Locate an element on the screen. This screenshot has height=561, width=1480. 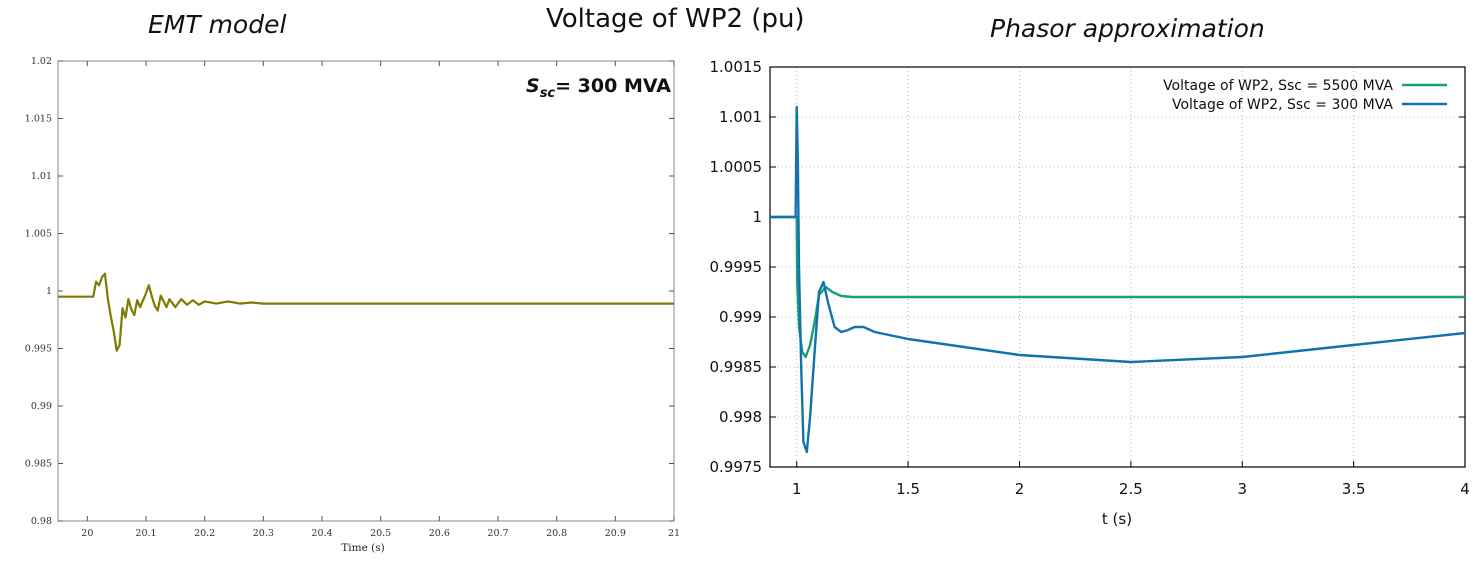
phasor-y-tick-label: 1.0005 is located at coordinates (736, 167).